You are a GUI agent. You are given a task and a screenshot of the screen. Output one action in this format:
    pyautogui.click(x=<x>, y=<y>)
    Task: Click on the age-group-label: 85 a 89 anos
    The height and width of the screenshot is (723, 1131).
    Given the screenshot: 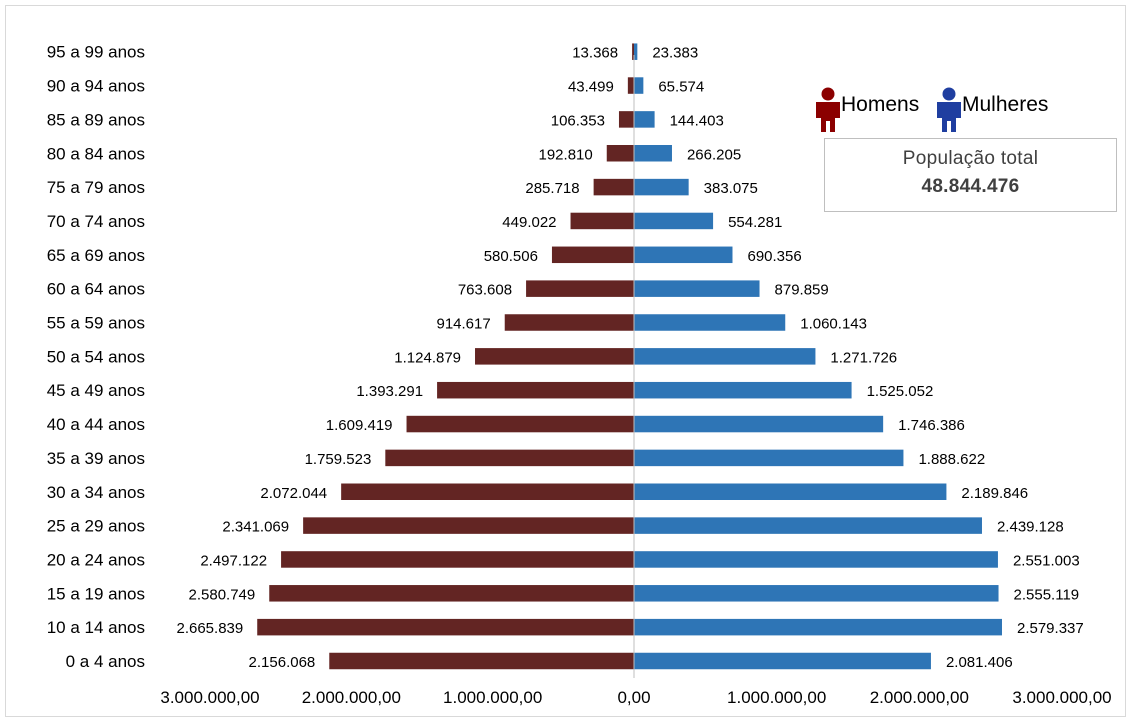 What is the action you would take?
    pyautogui.click(x=96, y=119)
    